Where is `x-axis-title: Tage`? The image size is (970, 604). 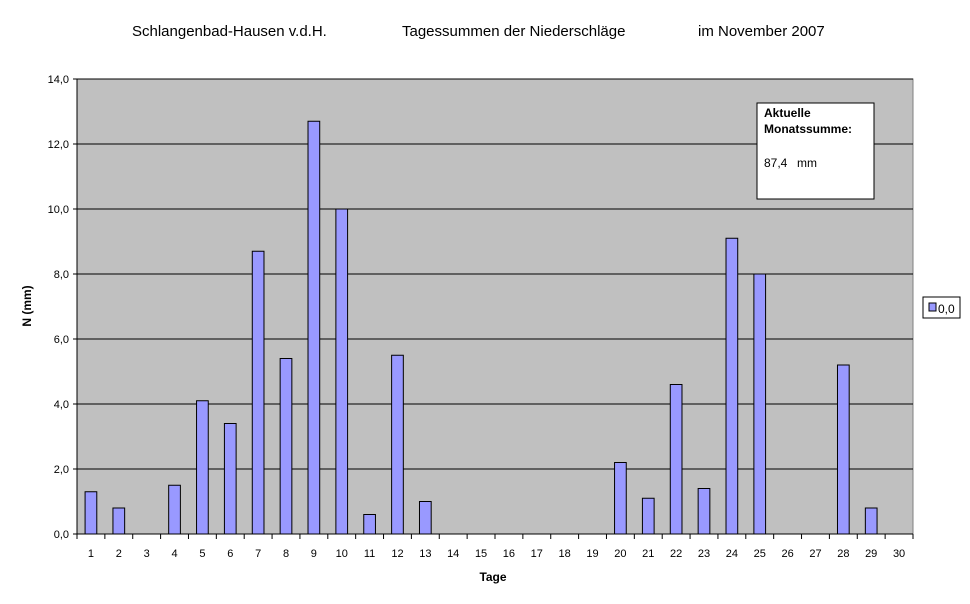
x-axis-title: Tage is located at coordinates (492, 577).